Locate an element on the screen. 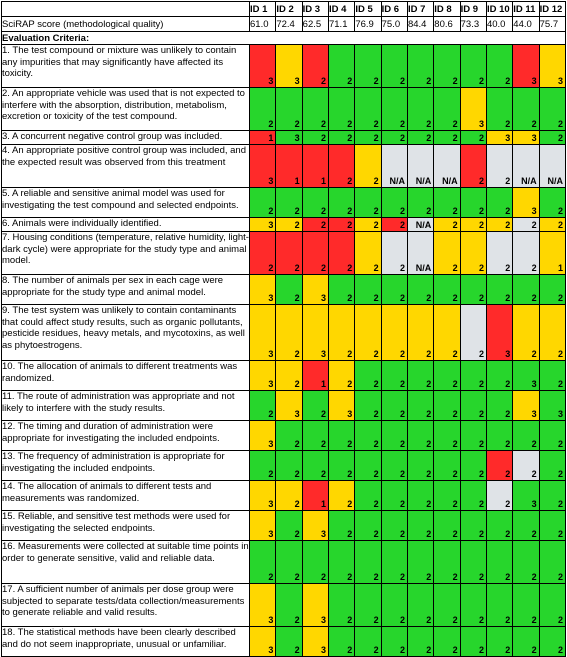 This screenshot has height=657, width=567. column-header-id6: ID 6 is located at coordinates (394, 9).